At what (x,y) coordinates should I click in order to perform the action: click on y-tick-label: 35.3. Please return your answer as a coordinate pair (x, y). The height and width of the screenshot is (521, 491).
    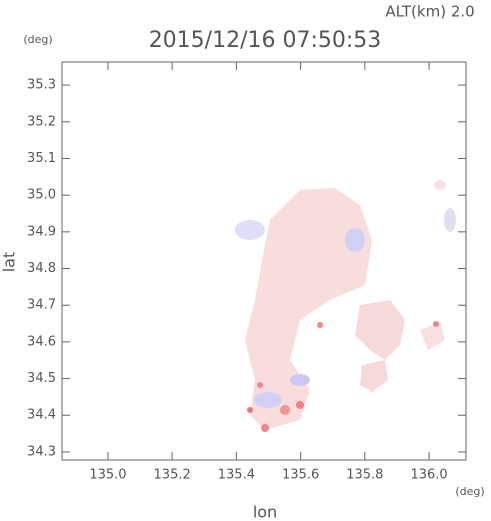
    Looking at the image, I should click on (41, 85).